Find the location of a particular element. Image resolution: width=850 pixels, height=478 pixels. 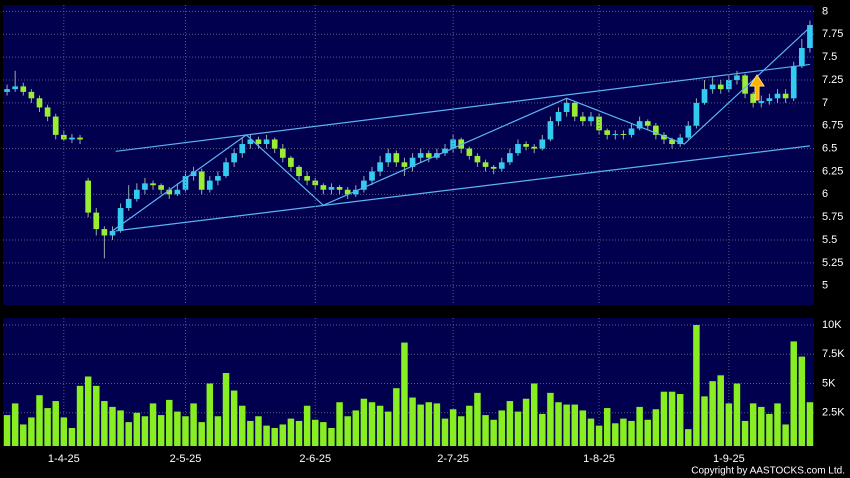

y-tick-label: 5K is located at coordinates (829, 383).